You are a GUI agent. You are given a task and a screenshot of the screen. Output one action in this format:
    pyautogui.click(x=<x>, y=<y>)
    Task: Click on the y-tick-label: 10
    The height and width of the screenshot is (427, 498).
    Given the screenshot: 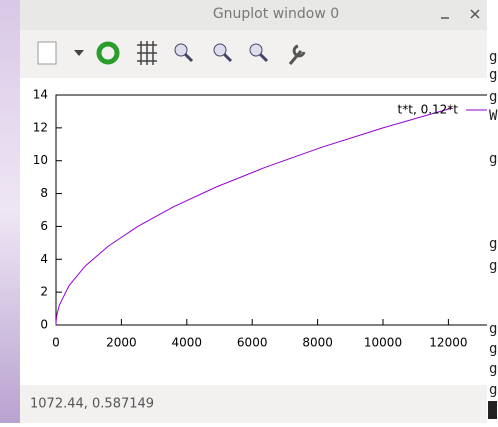 What is the action you would take?
    pyautogui.click(x=40, y=160)
    